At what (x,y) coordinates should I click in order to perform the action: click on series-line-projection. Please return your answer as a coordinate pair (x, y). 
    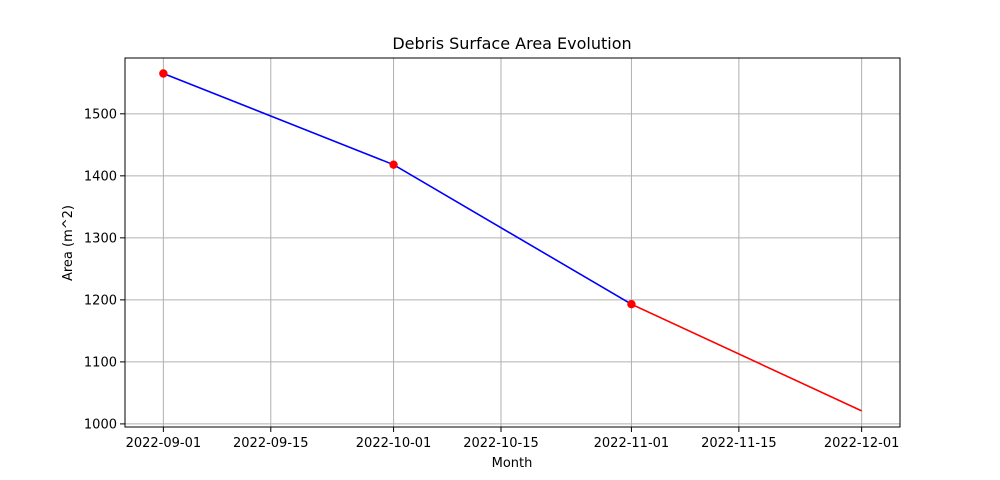
    Looking at the image, I should click on (746, 357).